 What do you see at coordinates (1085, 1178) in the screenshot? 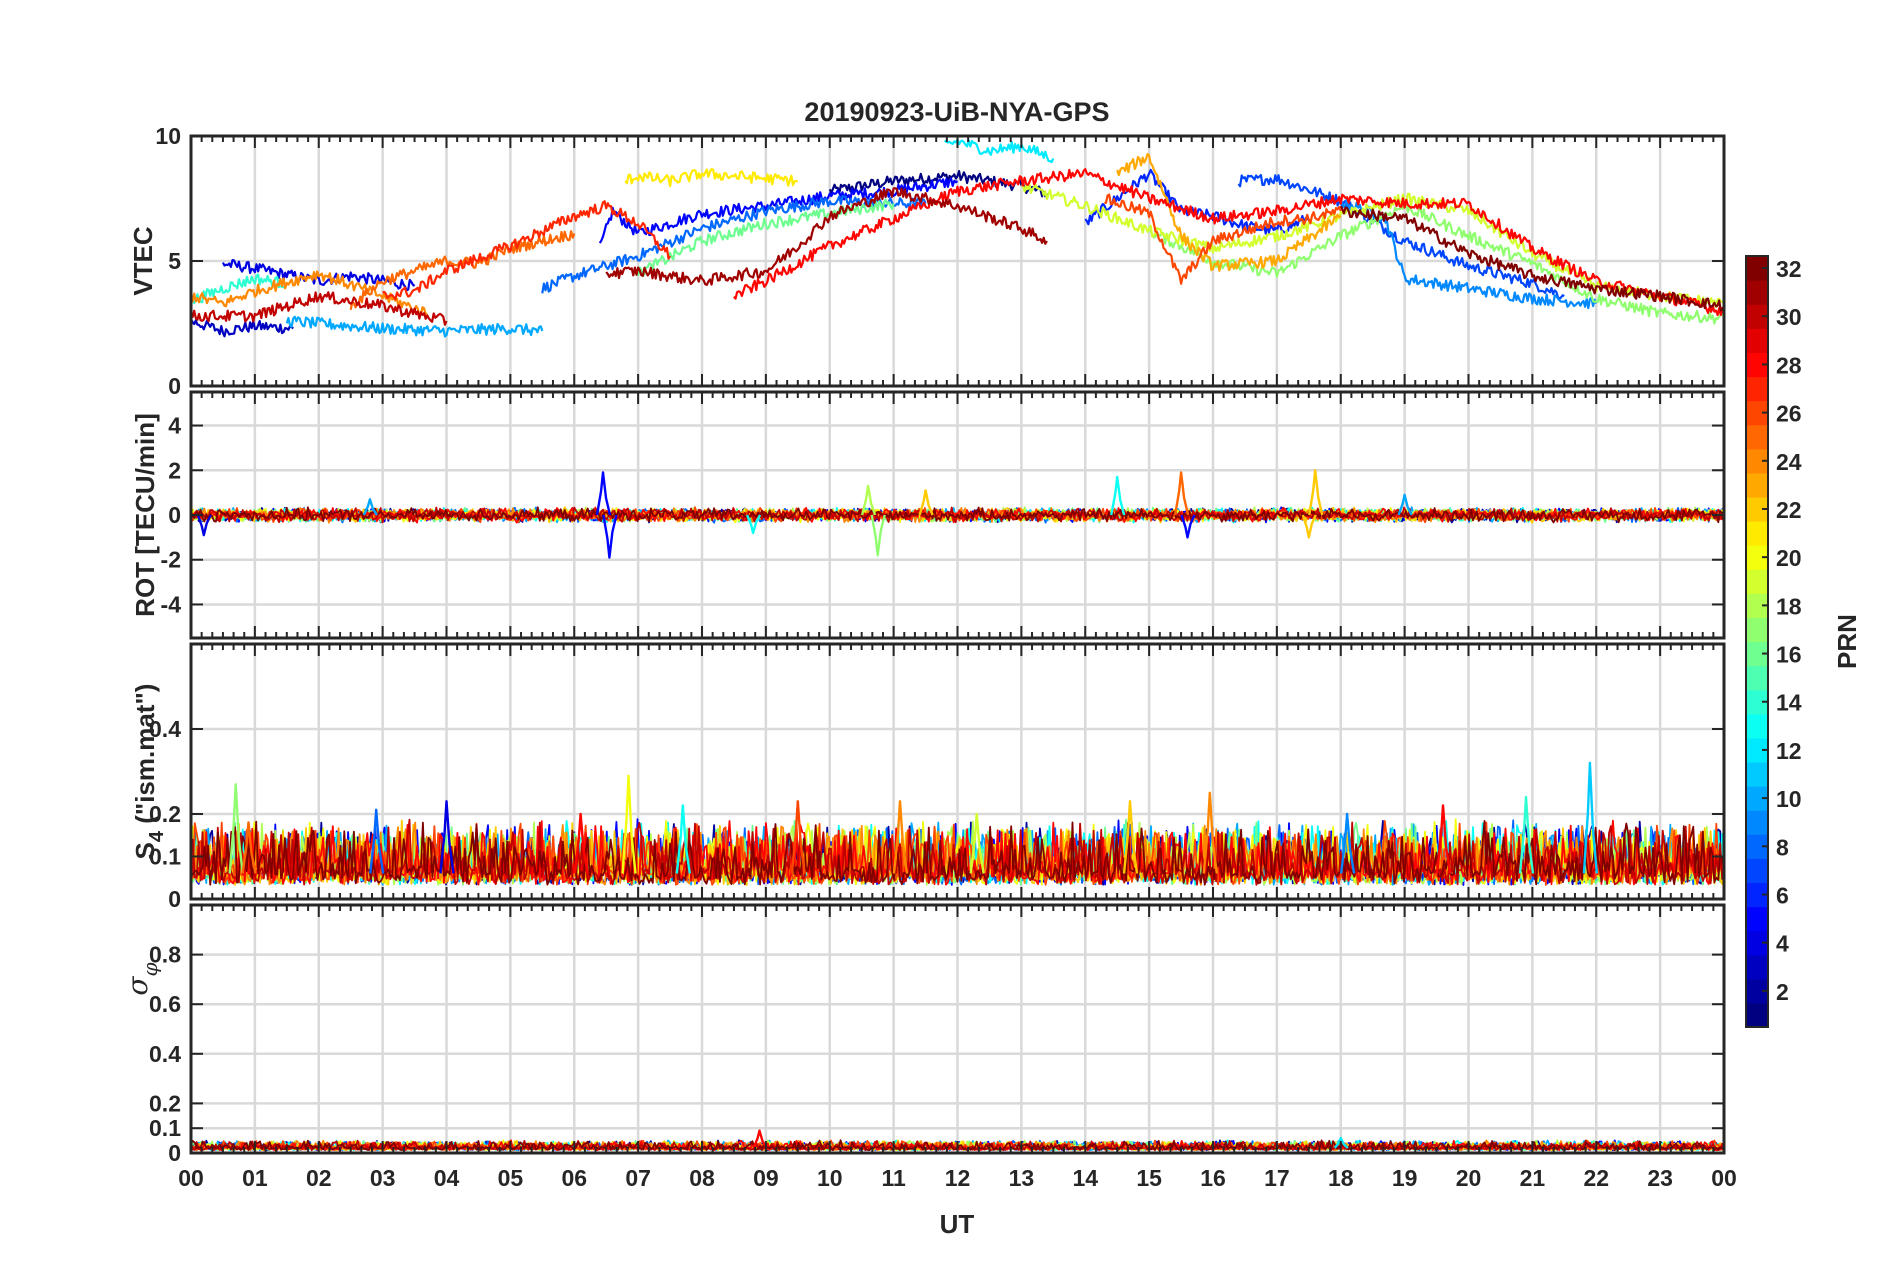
I see `x-tick-label: 14` at bounding box center [1085, 1178].